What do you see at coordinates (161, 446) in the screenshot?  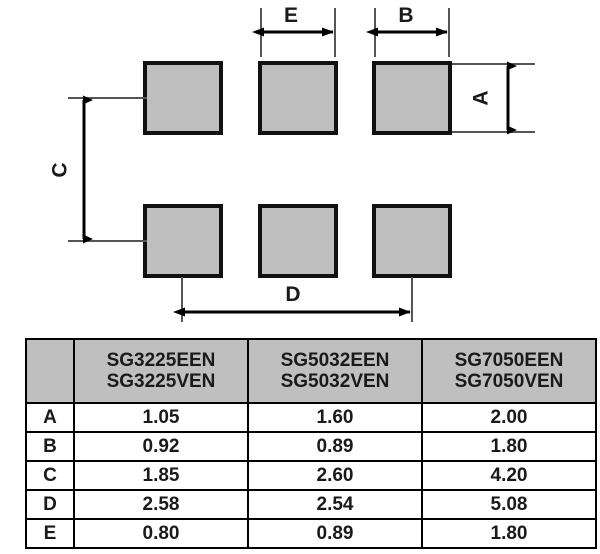 I see `cell-B-1: 0.92` at bounding box center [161, 446].